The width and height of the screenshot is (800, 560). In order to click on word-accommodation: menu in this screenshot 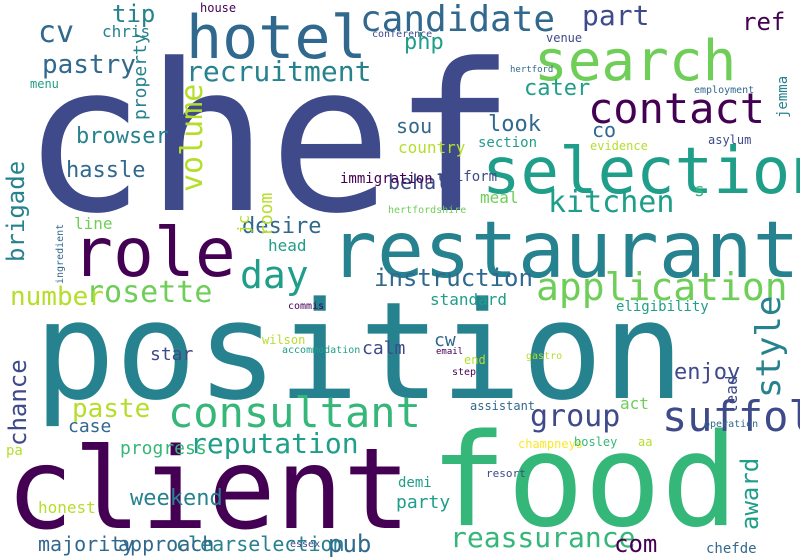, I will do `click(44, 84)`.